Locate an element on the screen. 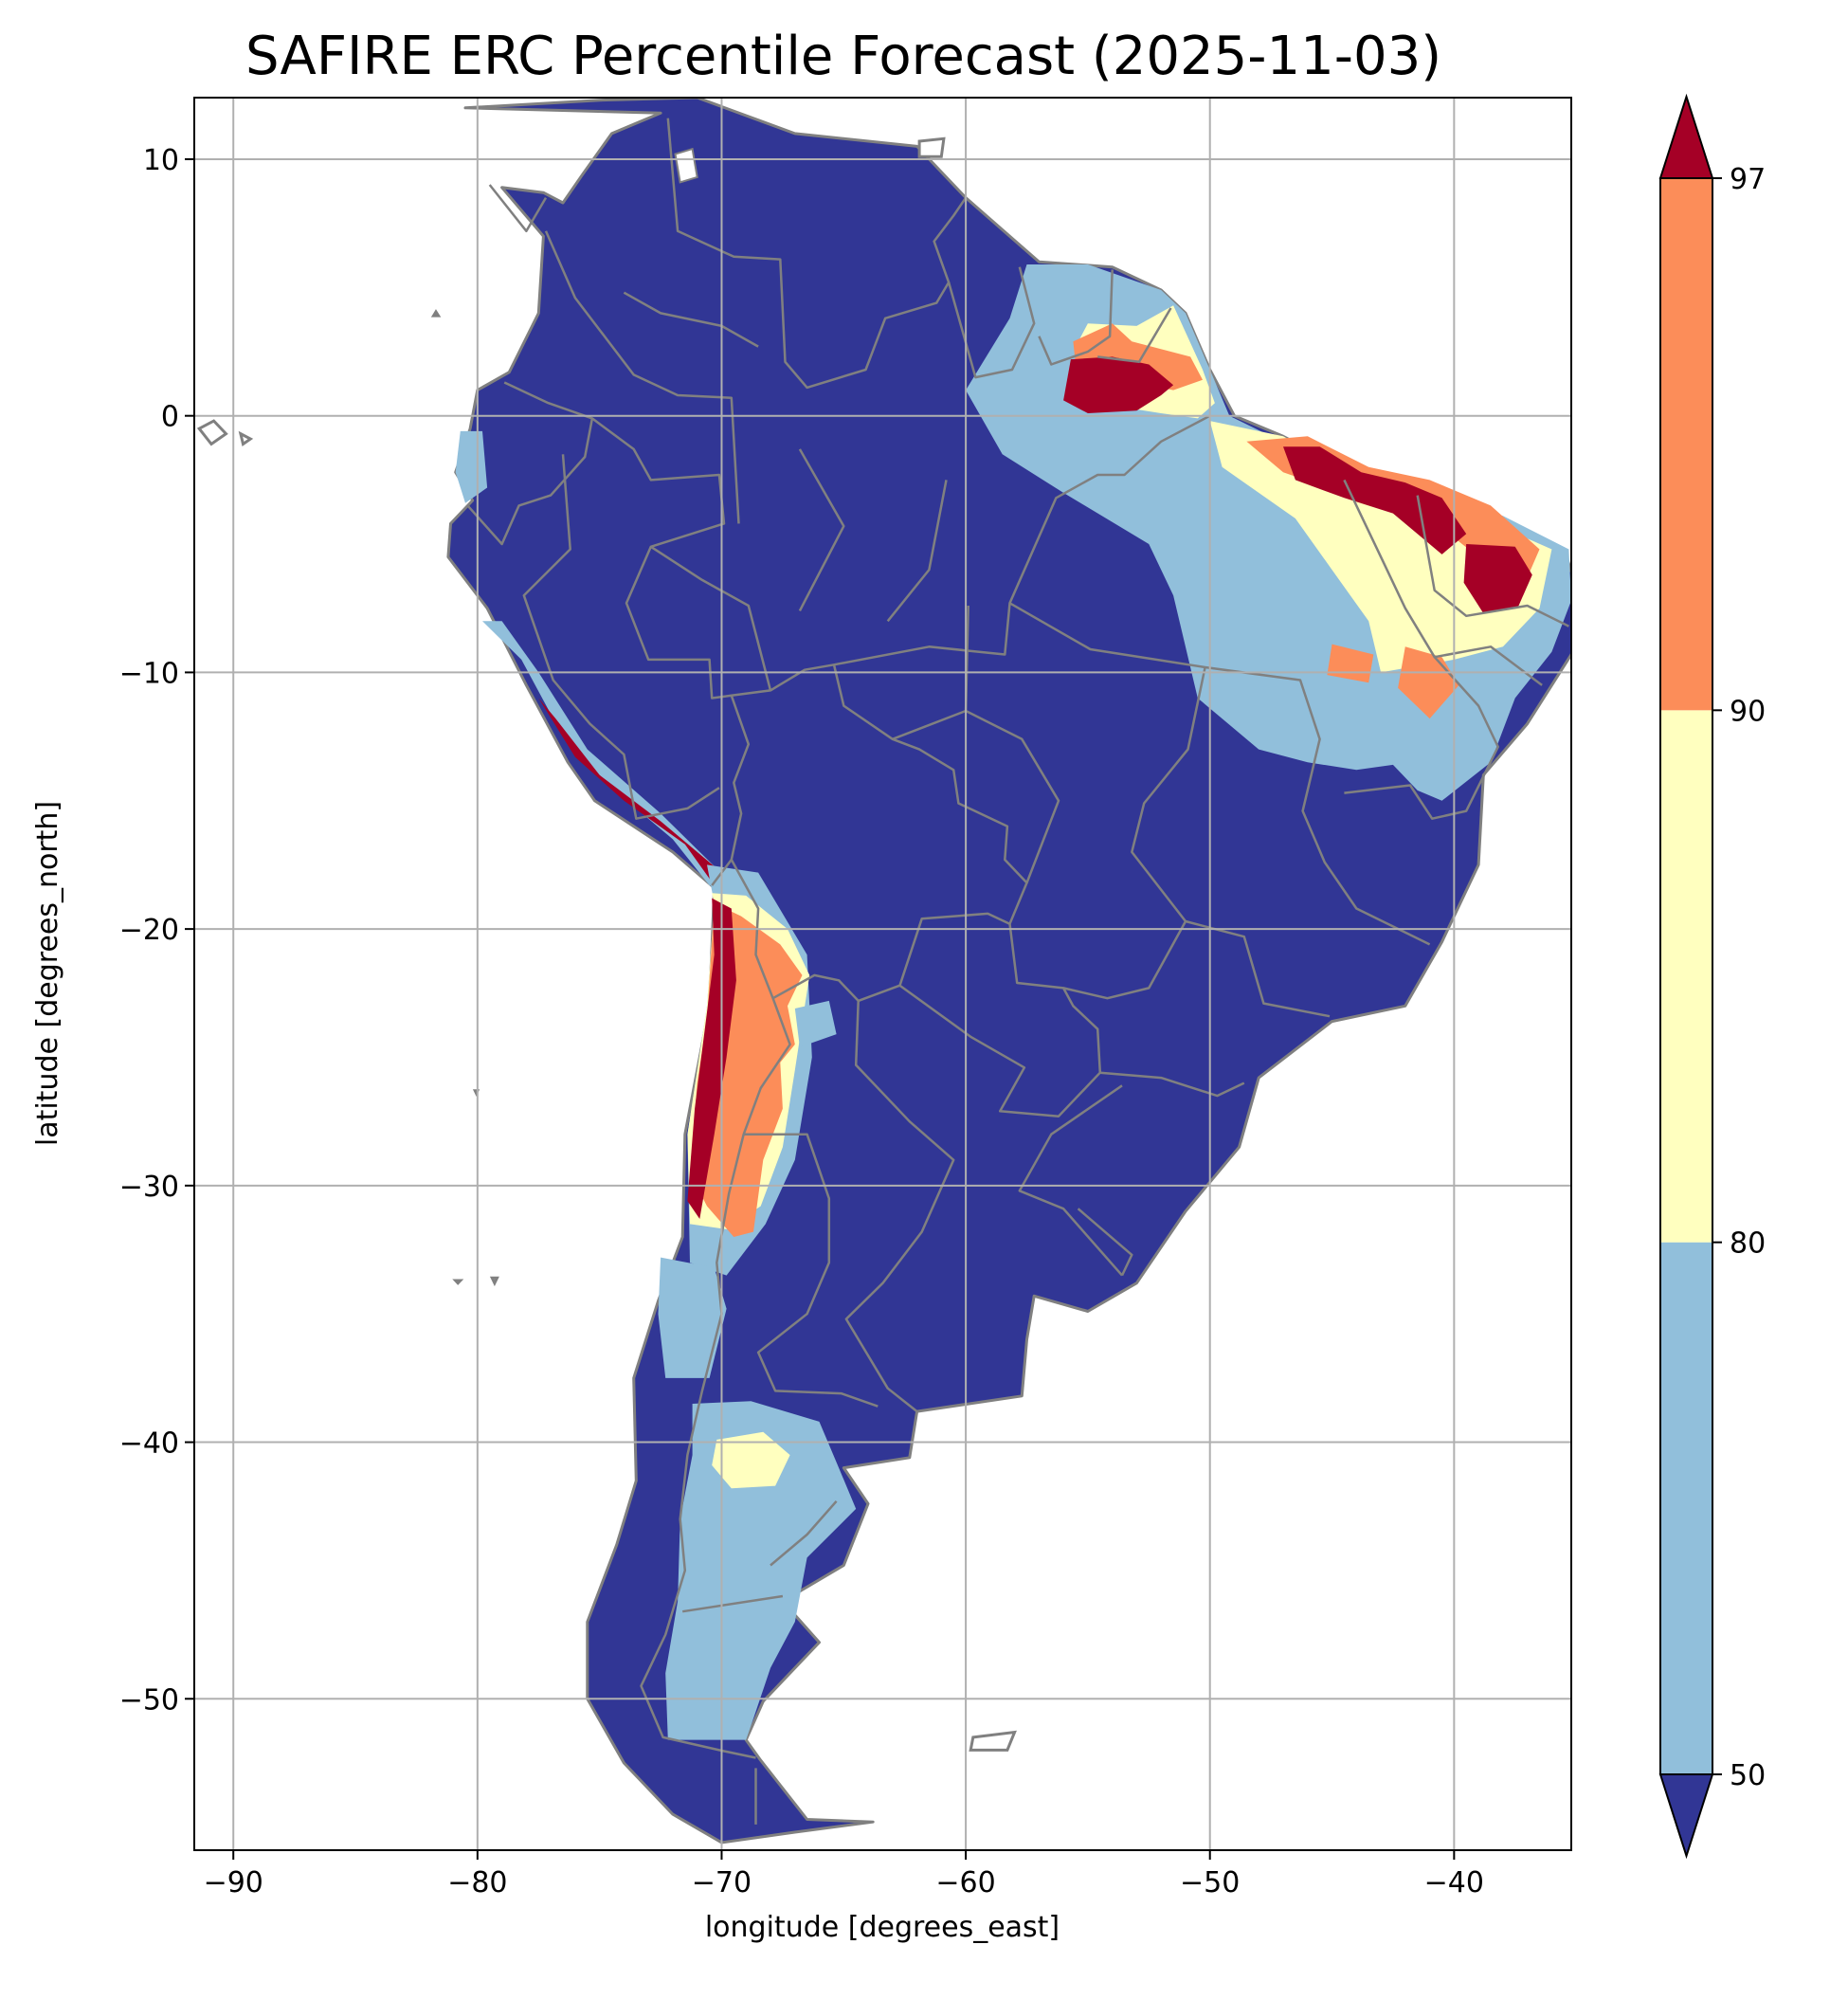 The height and width of the screenshot is (1999, 1848). y-tick-label: 0 is located at coordinates (170, 418).